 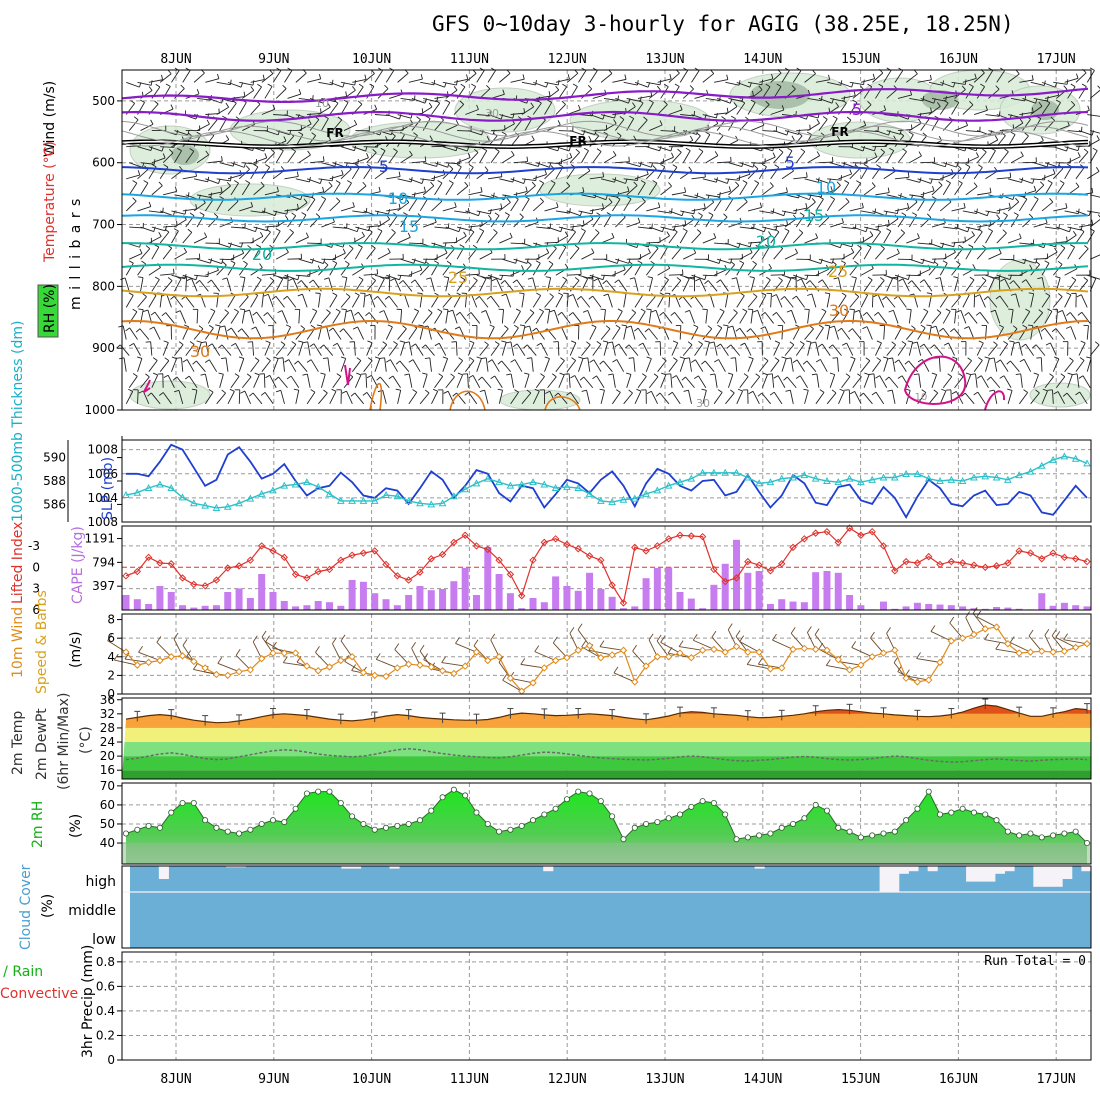 I want to click on temperature-contour, so click(x=605, y=116).